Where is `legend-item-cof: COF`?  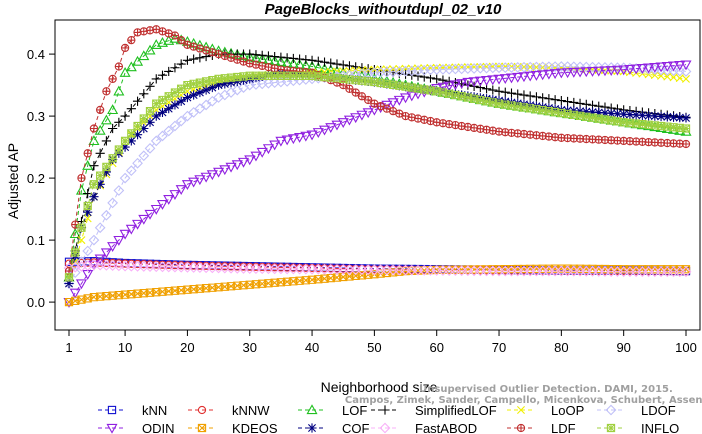 legend-item-cof: COF is located at coordinates (334, 427).